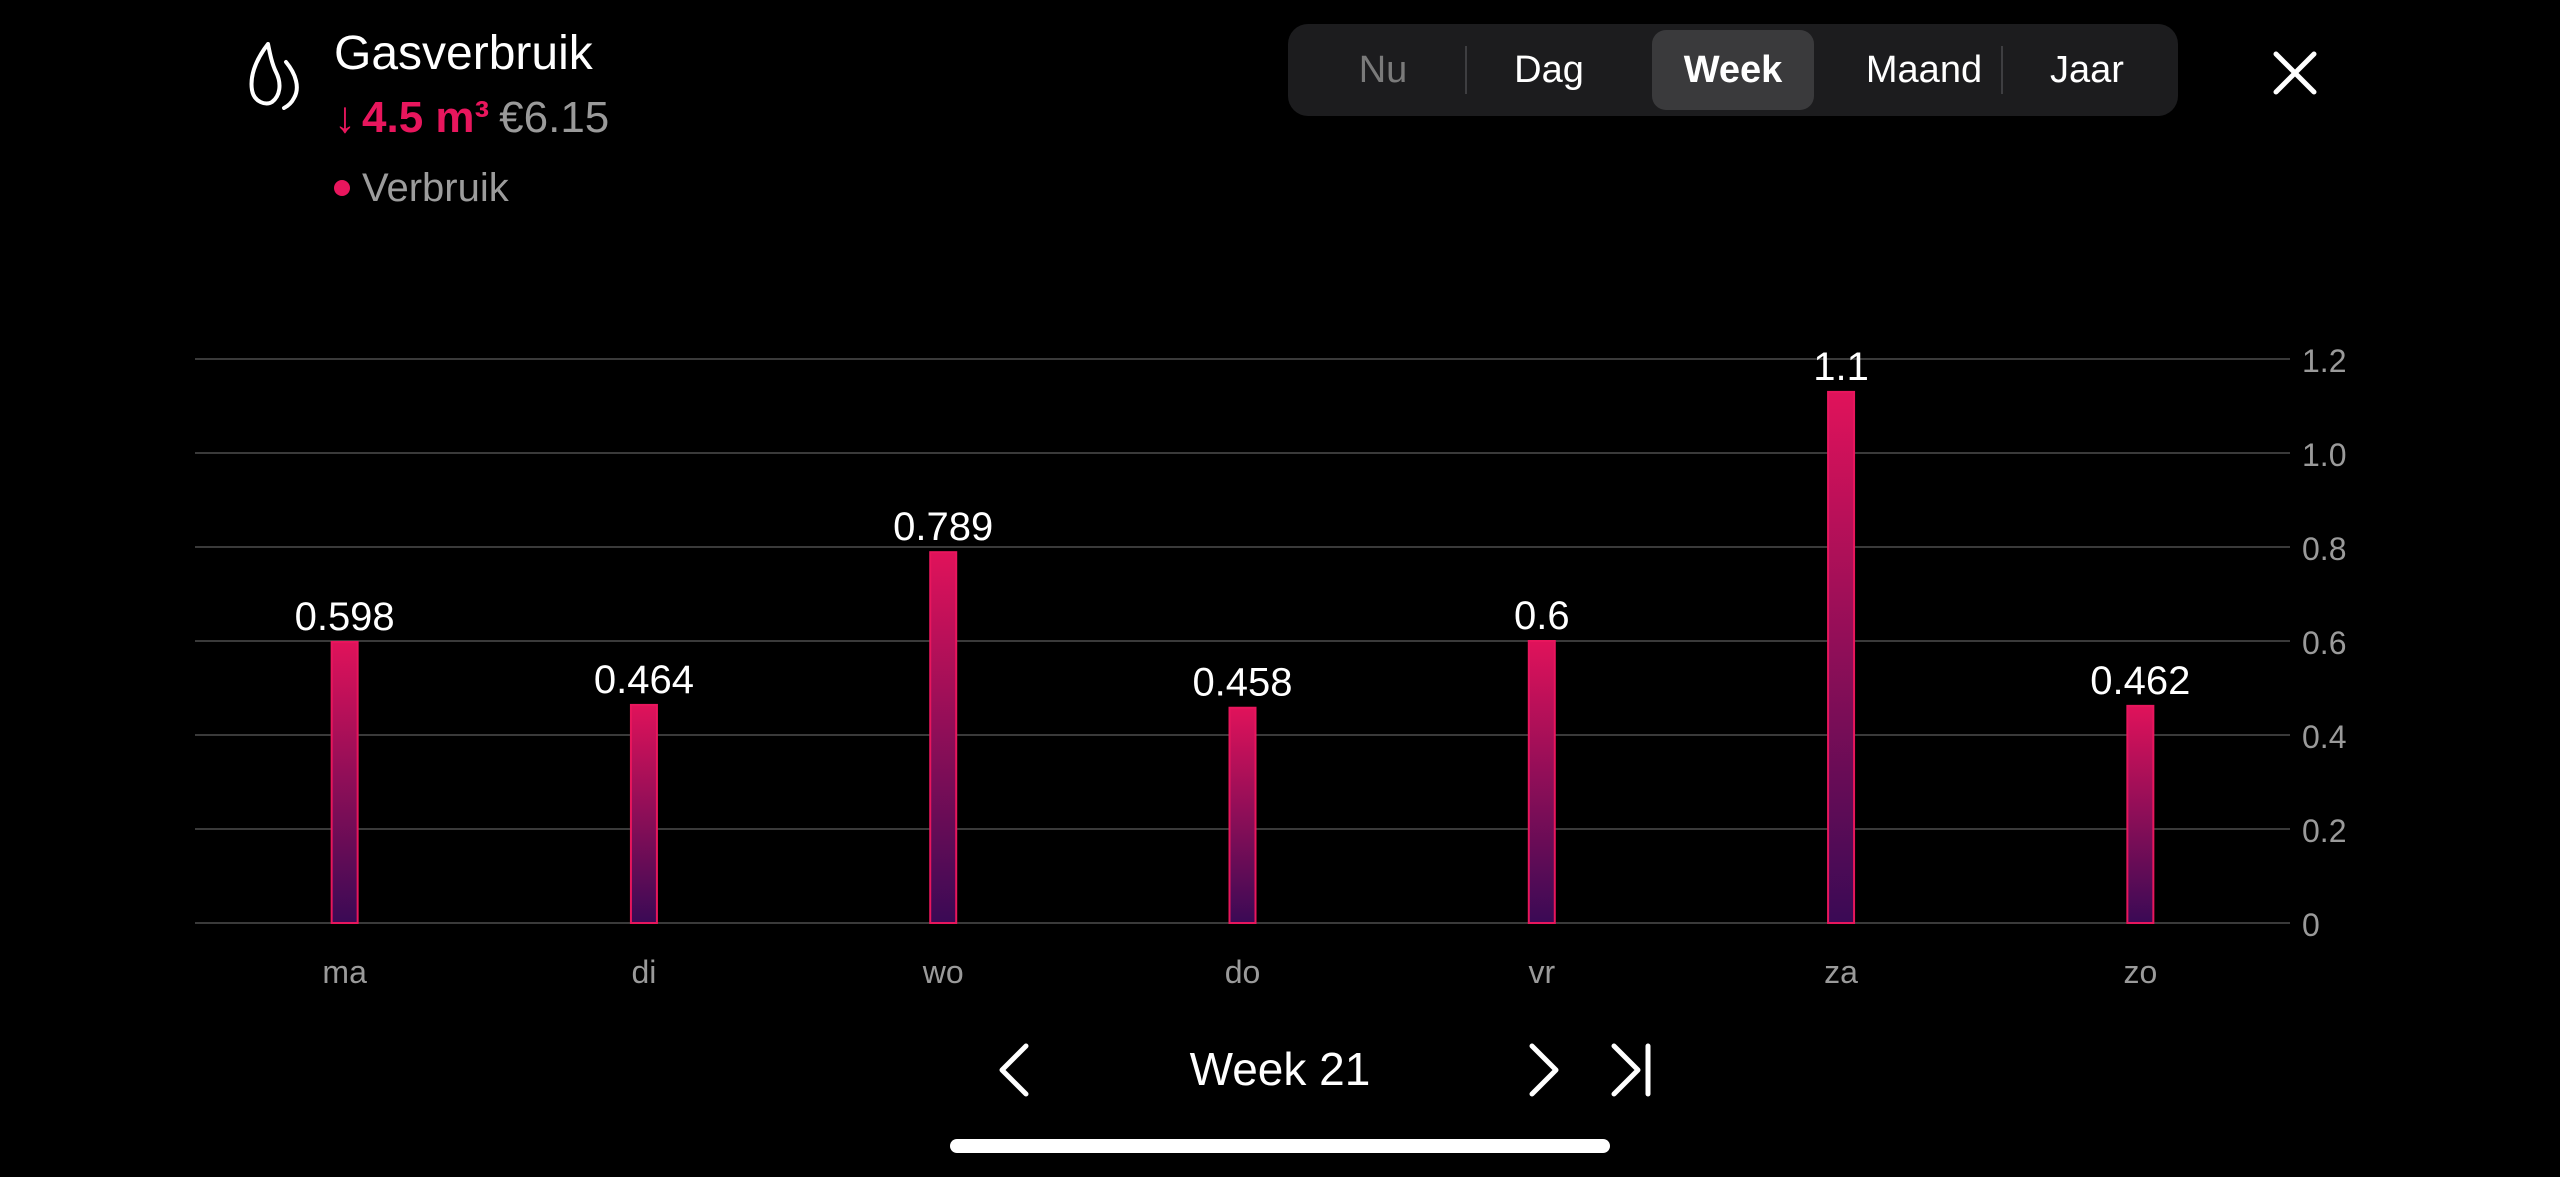 Image resolution: width=2560 pixels, height=1177 pixels. What do you see at coordinates (426, 117) in the screenshot?
I see `usage-amount: 4.5 m³` at bounding box center [426, 117].